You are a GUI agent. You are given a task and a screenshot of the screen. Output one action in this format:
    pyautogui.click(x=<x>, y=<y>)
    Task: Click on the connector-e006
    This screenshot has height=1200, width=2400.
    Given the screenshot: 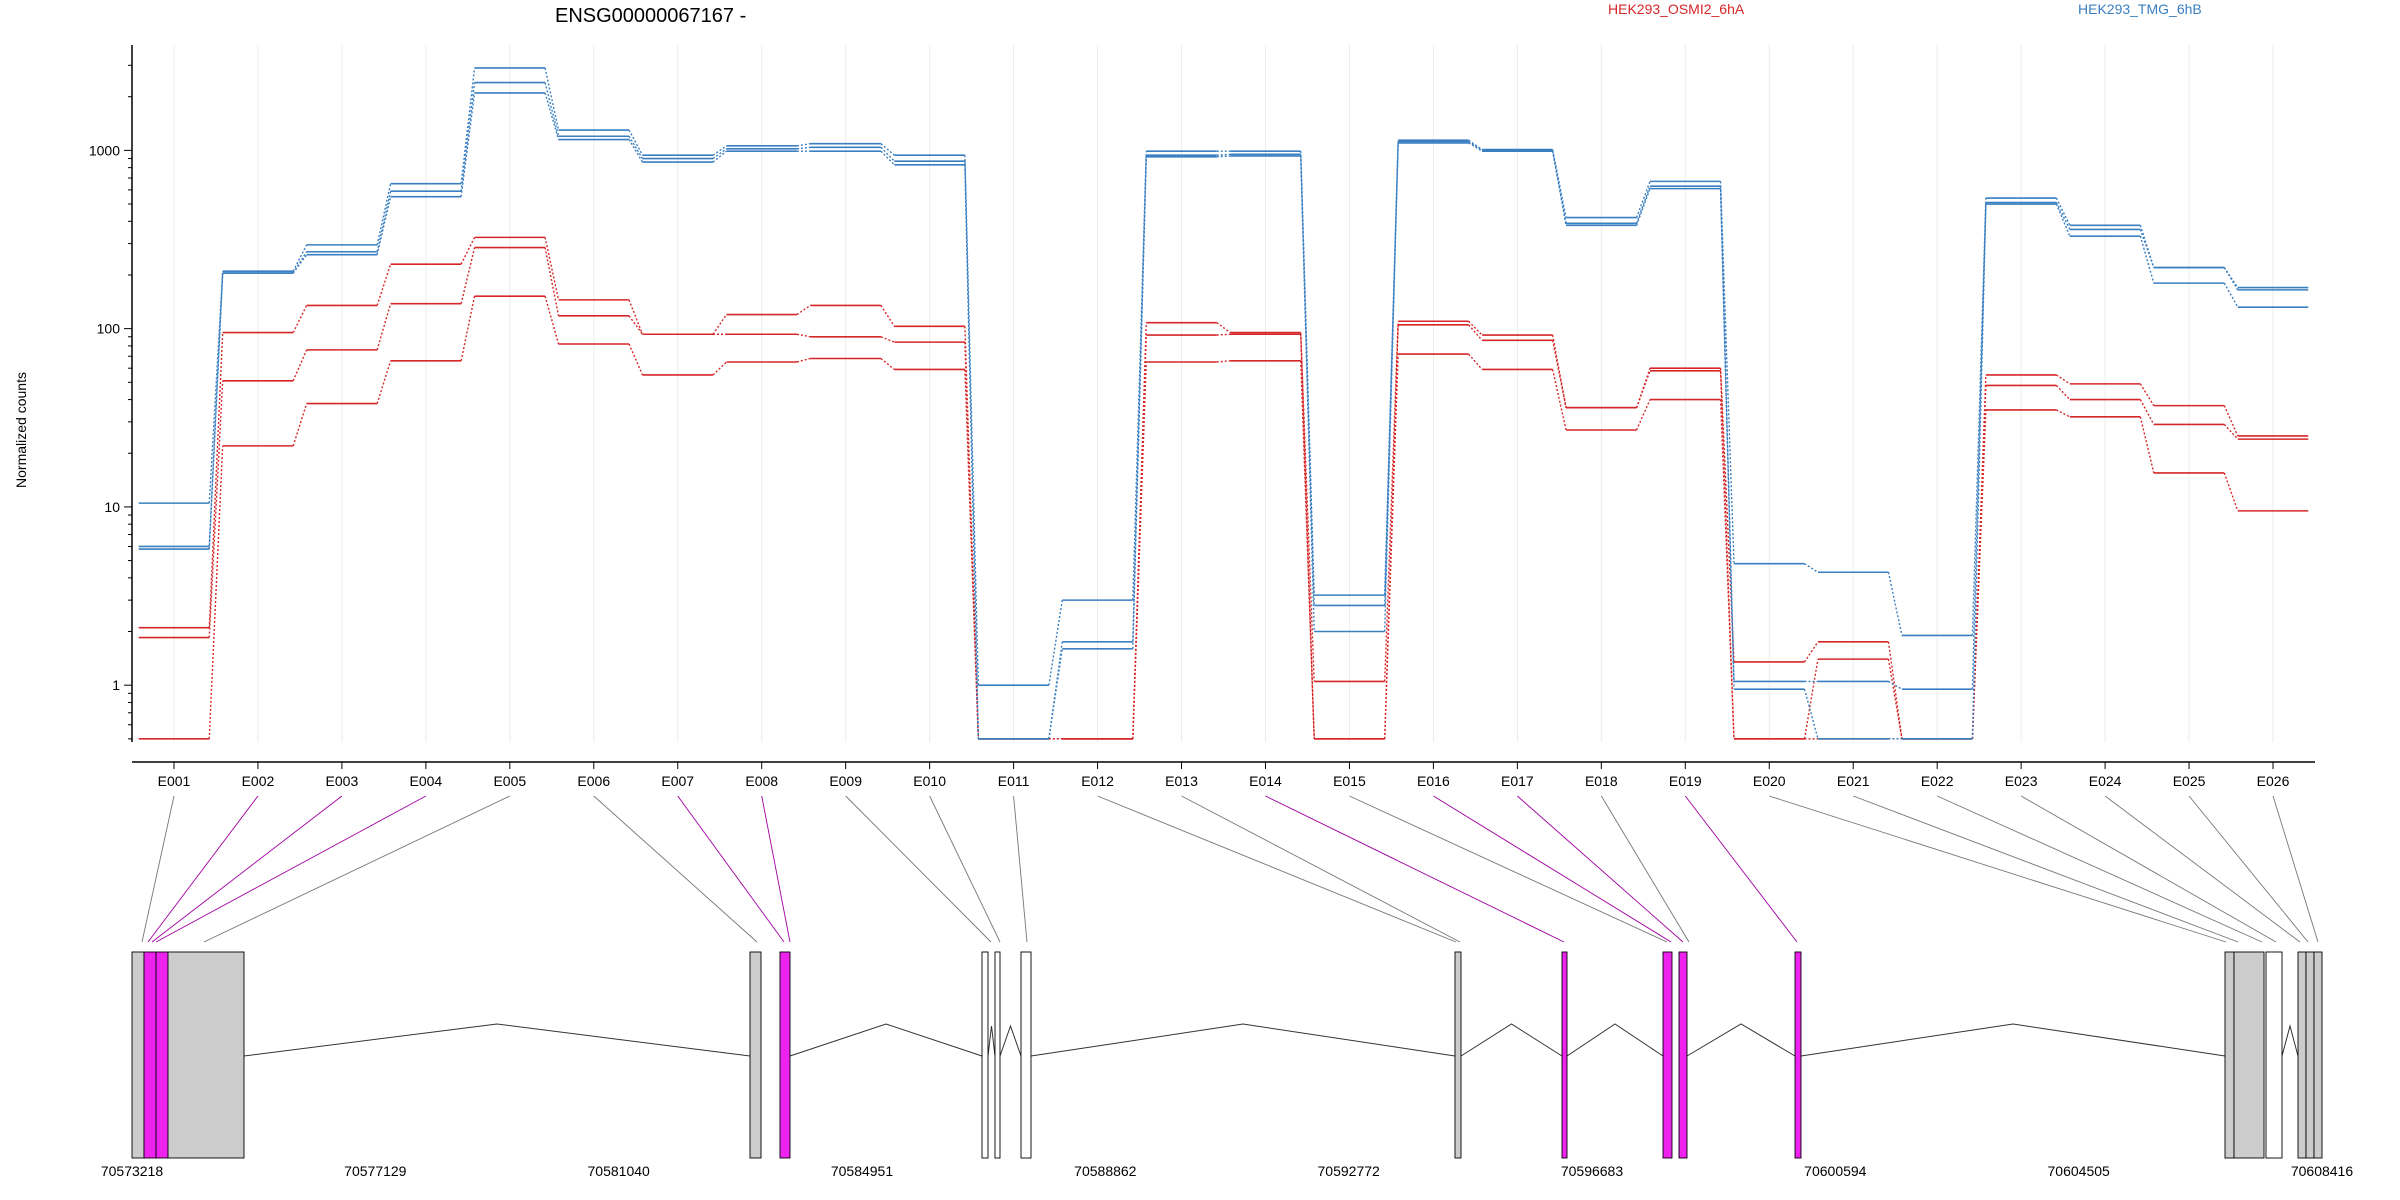 What is the action you would take?
    pyautogui.click(x=675, y=869)
    